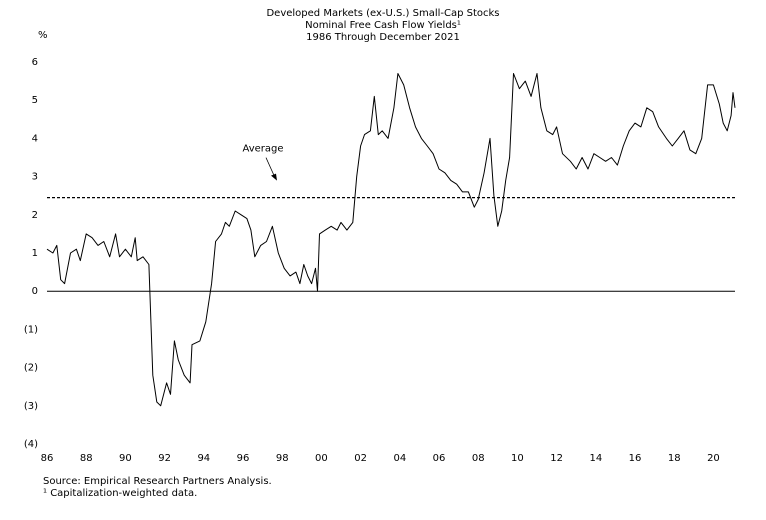 The image size is (766, 520). I want to click on y-tick-label: 0, so click(35, 291).